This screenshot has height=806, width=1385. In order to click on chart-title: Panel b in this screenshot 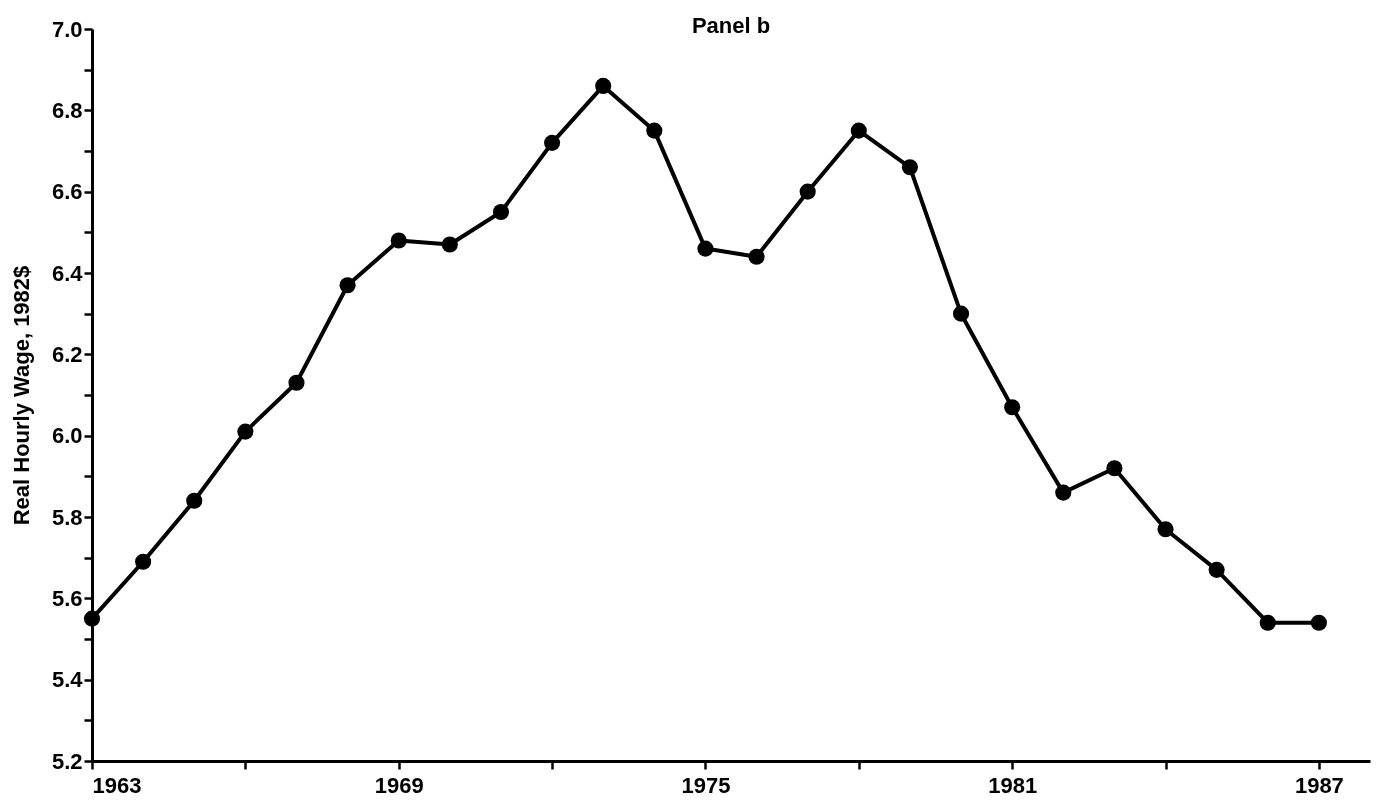, I will do `click(731, 25)`.